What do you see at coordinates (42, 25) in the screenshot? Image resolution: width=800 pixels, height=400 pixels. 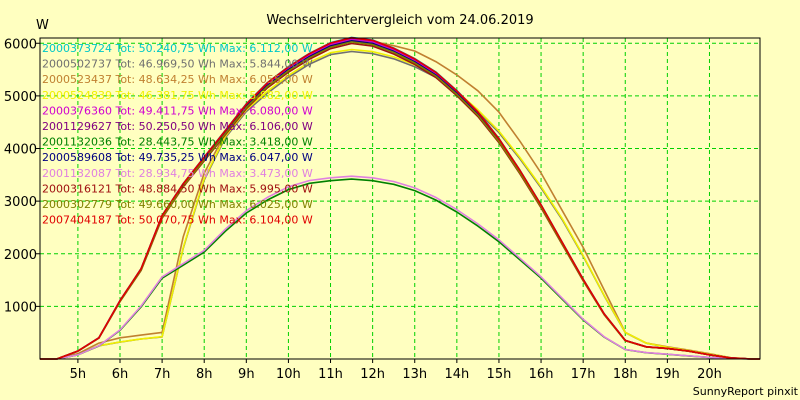 I see `y-axis-label: W` at bounding box center [42, 25].